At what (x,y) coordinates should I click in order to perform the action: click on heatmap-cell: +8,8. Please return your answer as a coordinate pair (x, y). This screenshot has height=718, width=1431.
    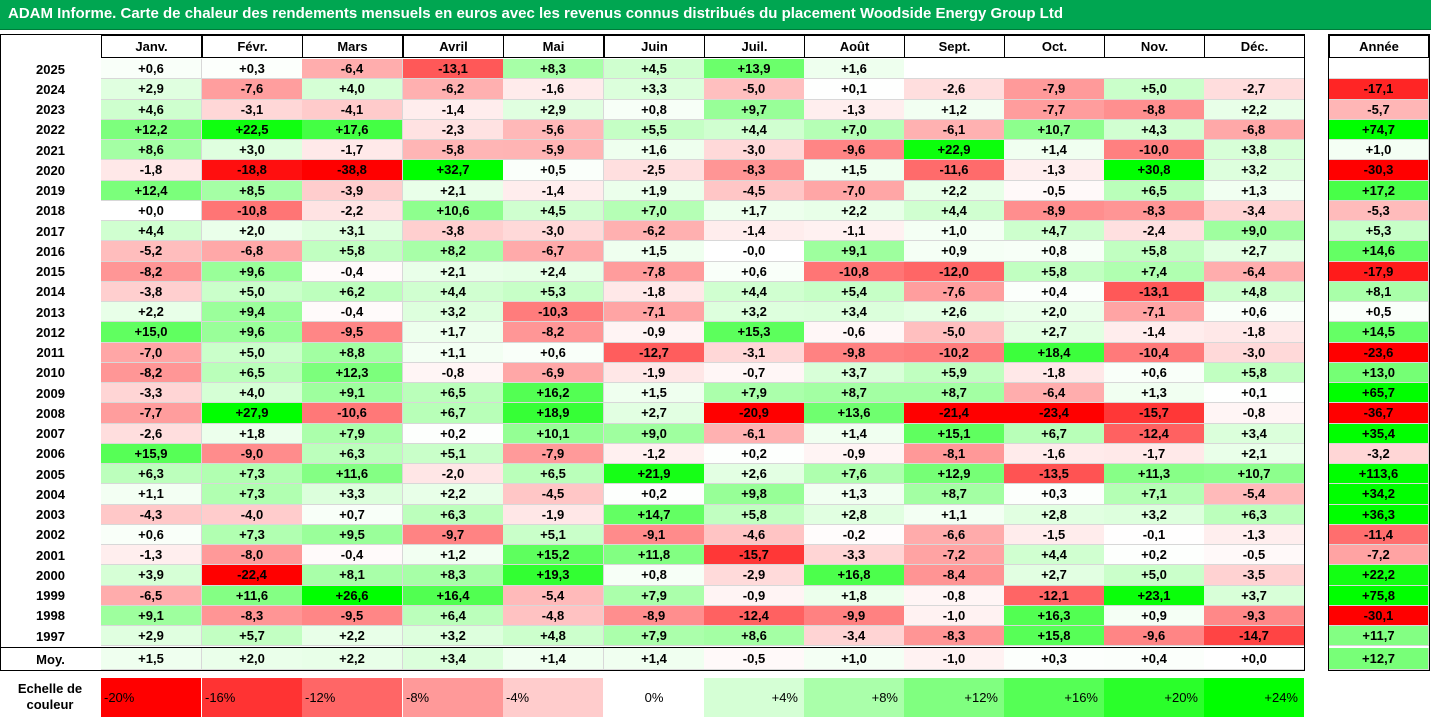
    Looking at the image, I should click on (352, 352).